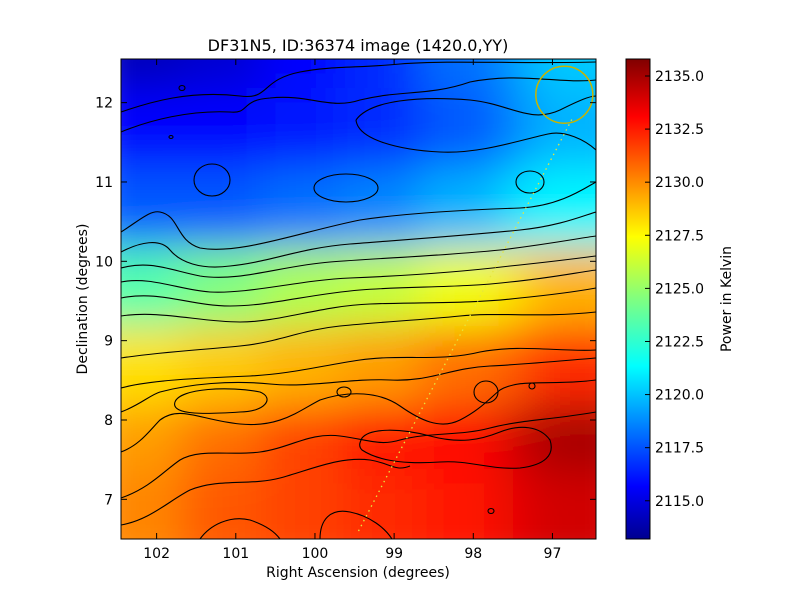 This screenshot has width=800, height=600. Describe the element at coordinates (679, 396) in the screenshot. I see `colorbar-tick-label: 2120.0` at that location.